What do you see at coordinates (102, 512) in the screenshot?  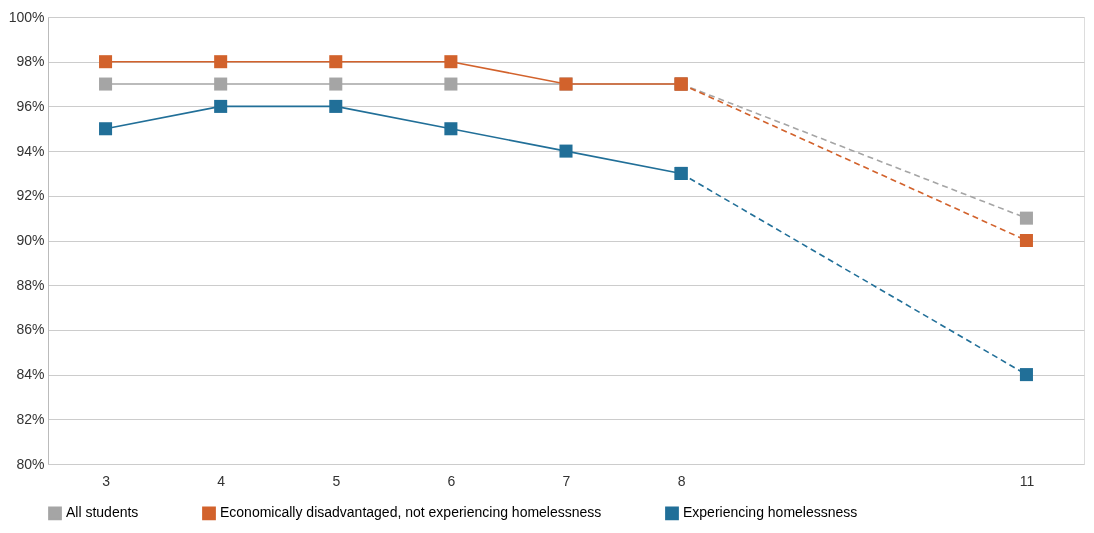 I see `legend-label: All students` at bounding box center [102, 512].